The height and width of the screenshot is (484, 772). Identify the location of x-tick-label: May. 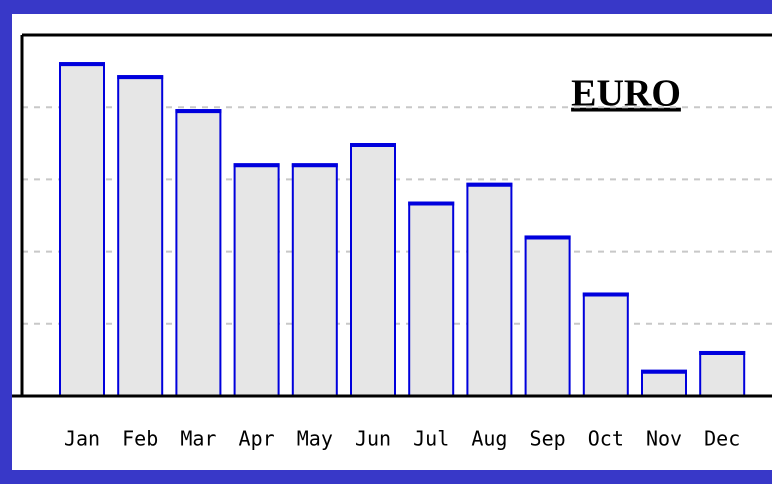
(315, 439).